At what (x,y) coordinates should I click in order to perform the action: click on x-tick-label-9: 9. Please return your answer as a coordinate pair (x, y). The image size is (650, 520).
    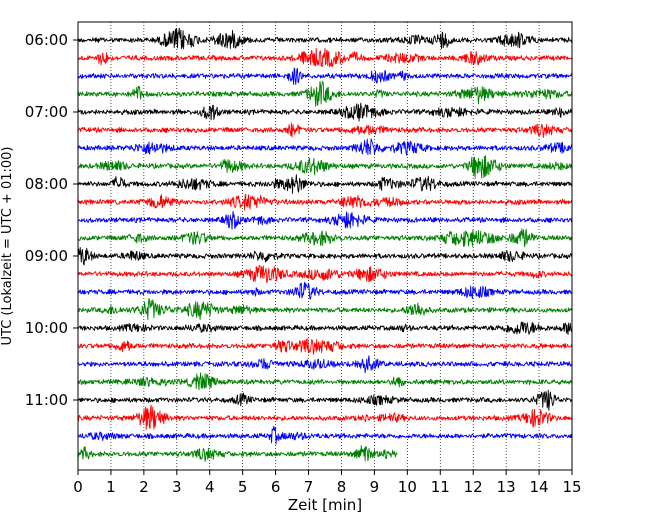
    Looking at the image, I should click on (375, 487).